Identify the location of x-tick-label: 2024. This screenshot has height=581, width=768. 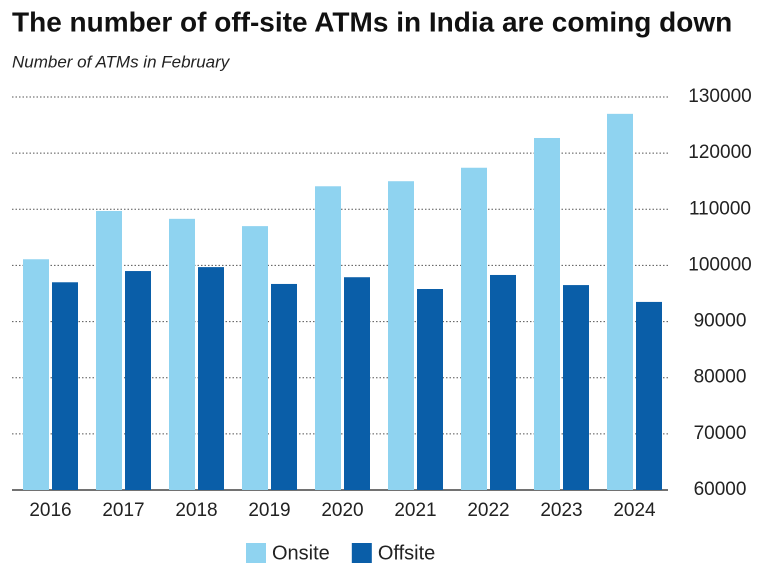
(634, 510).